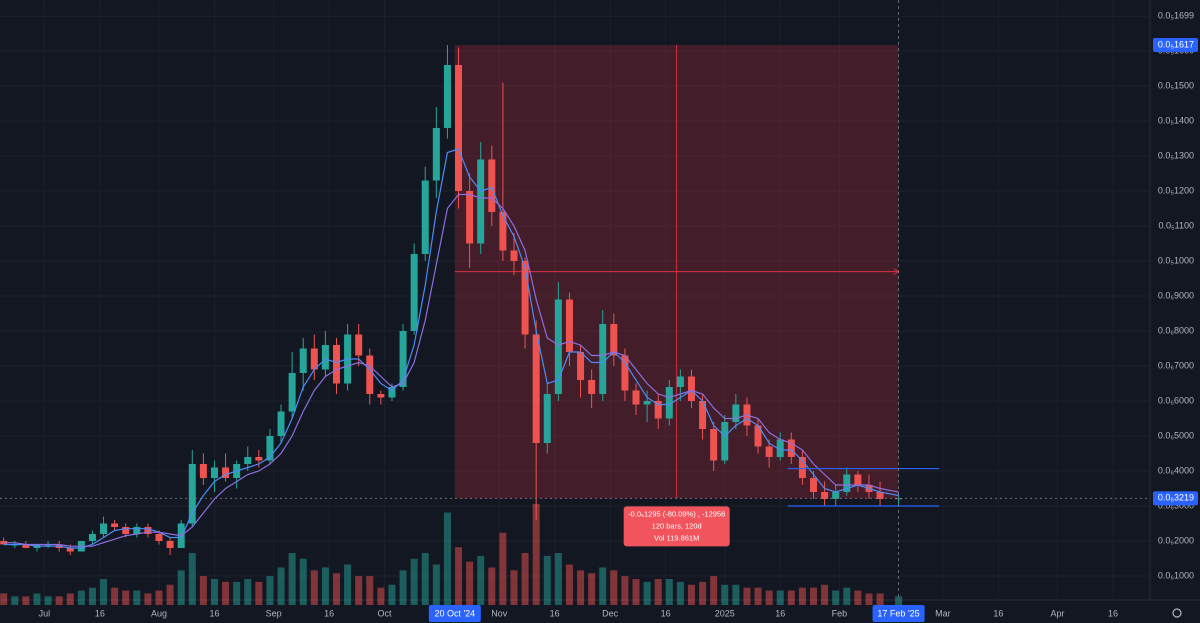  I want to click on settings-icon, so click(1177, 613).